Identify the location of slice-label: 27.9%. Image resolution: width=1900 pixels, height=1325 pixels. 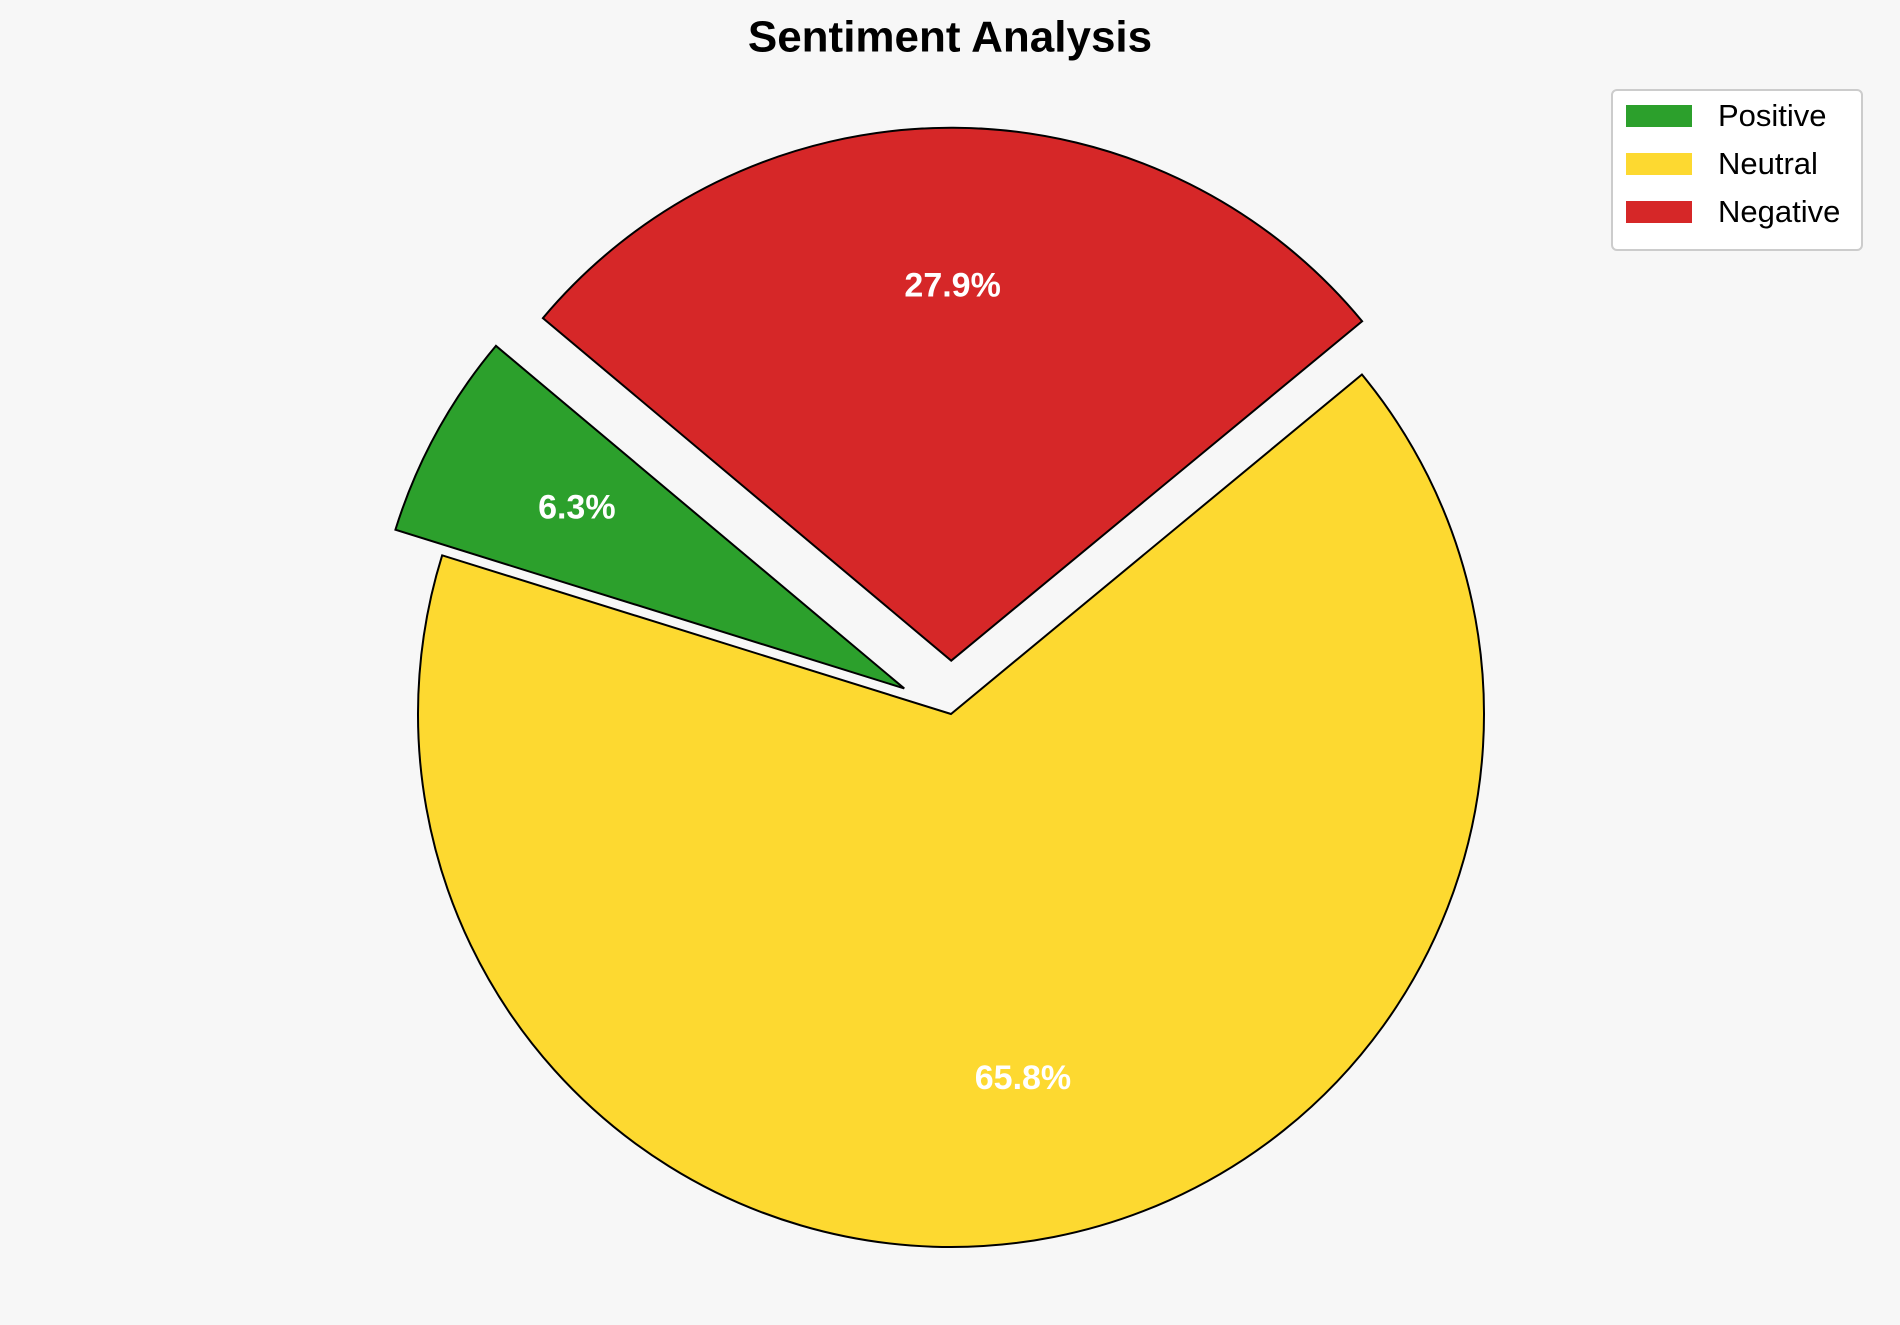
(952, 286).